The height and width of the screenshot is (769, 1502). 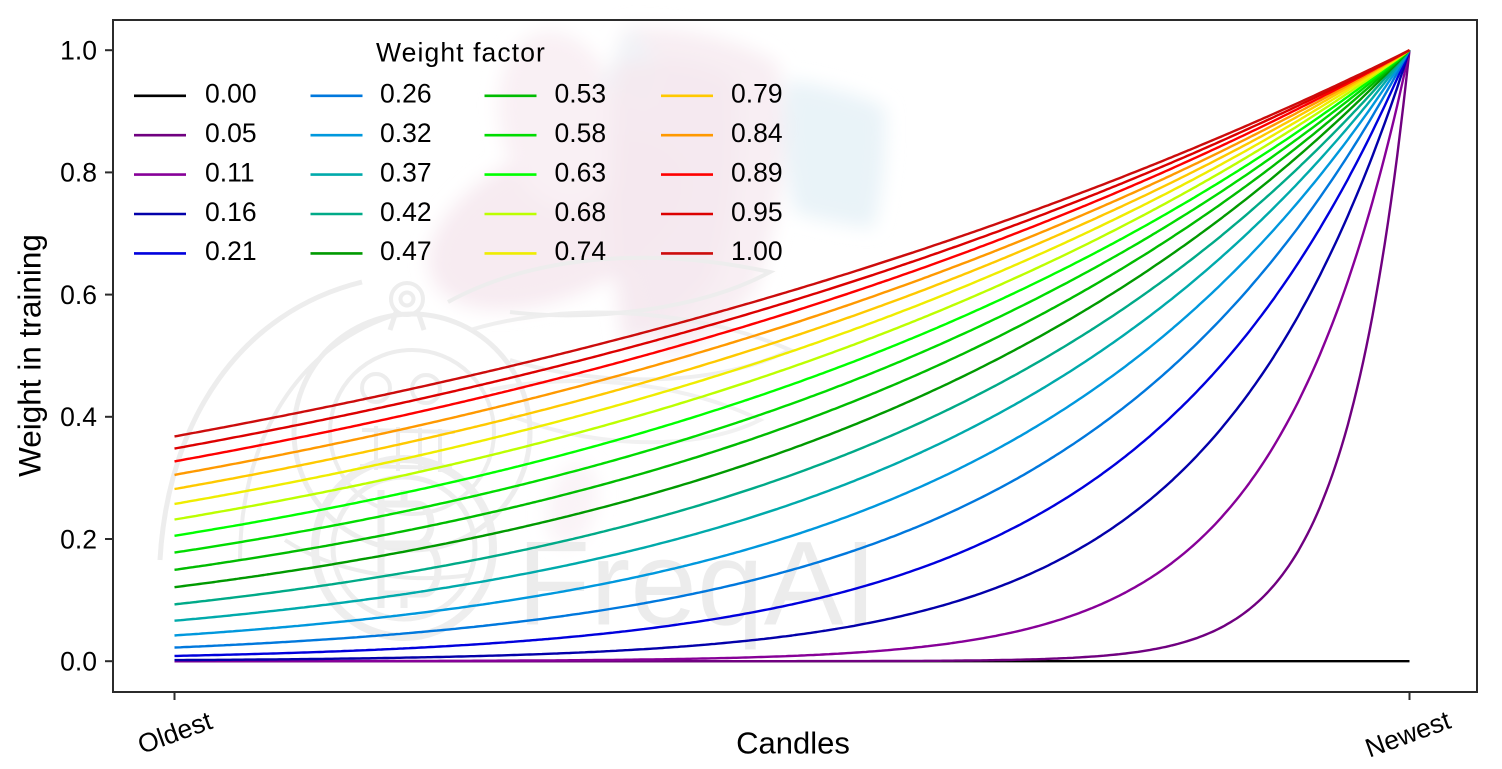 I want to click on svg-text: 0.47, so click(x=406, y=251).